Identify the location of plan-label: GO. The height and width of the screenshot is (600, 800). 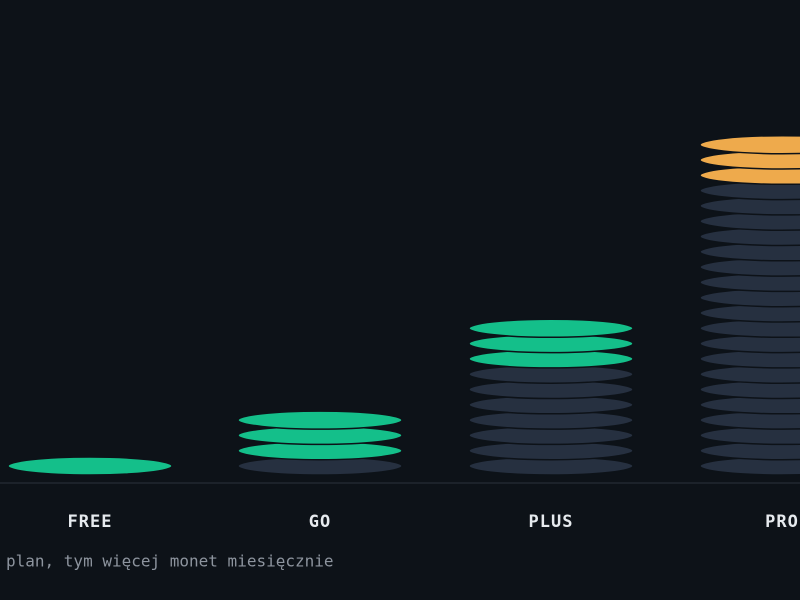
(320, 522).